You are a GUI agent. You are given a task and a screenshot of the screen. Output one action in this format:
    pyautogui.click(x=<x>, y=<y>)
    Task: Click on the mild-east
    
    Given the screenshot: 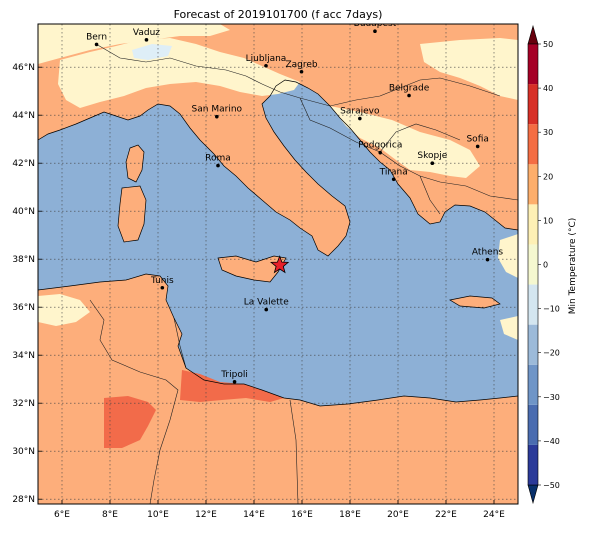 What is the action you would take?
    pyautogui.click(x=469, y=69)
    